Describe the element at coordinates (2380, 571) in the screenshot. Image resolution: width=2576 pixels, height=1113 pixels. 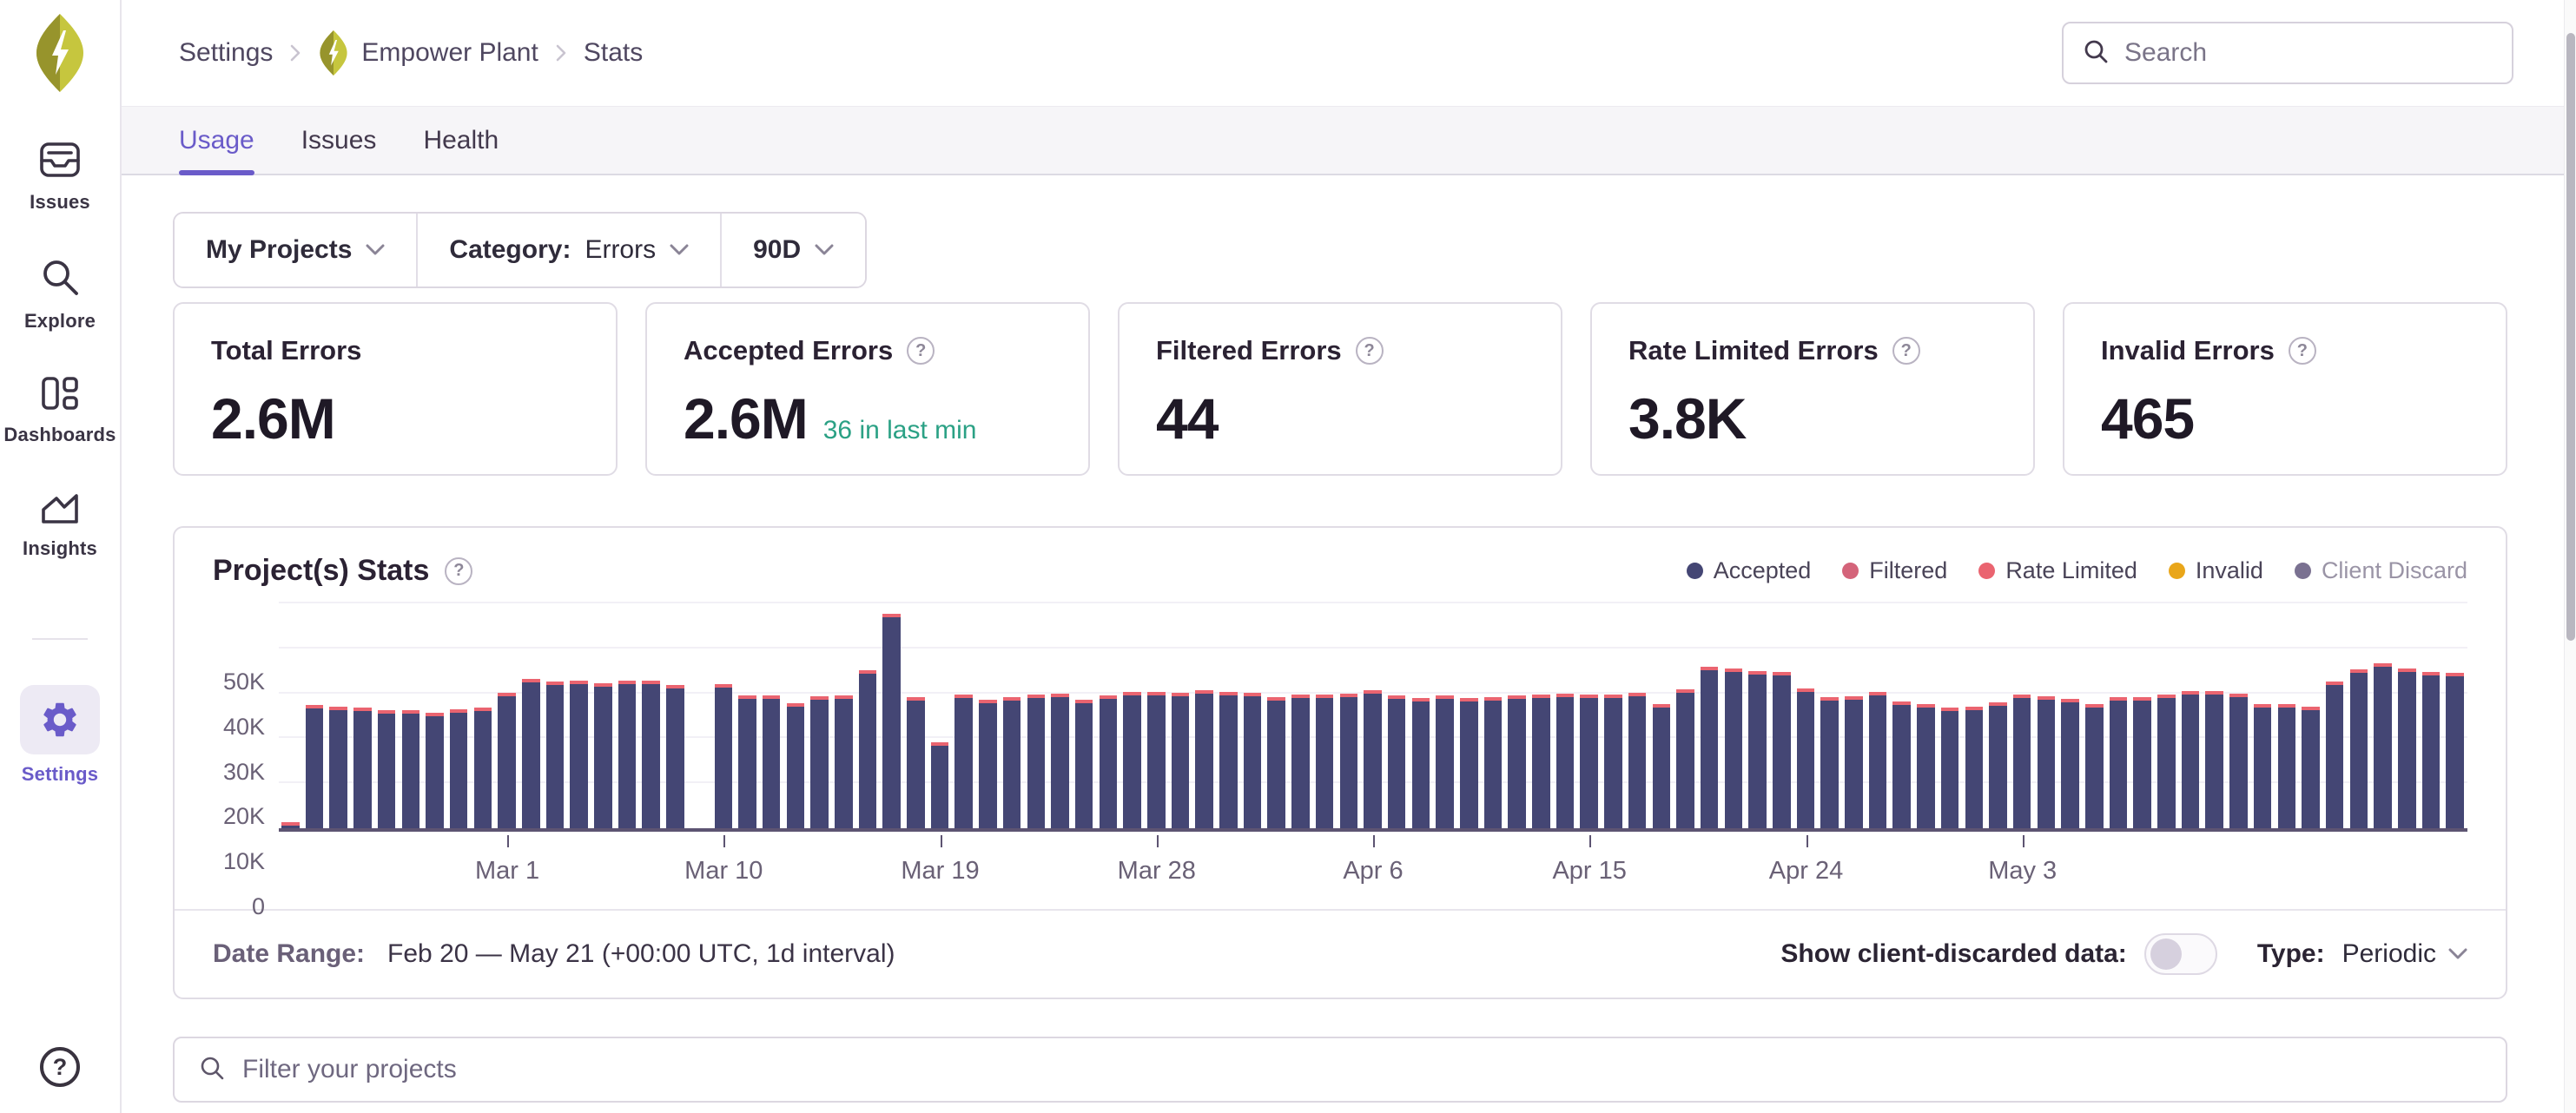
I see `legend-client-discard: Client Discard` at that location.